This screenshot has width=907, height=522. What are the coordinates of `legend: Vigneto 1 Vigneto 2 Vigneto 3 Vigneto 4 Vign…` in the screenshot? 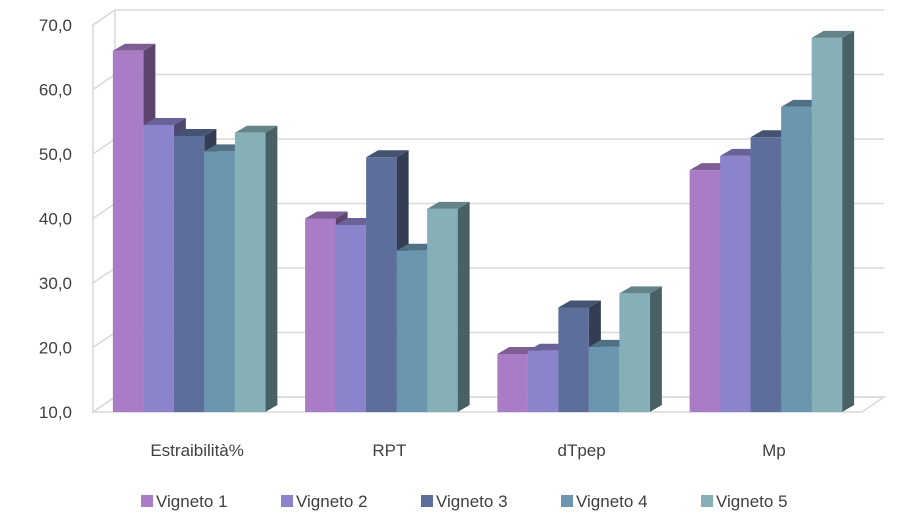 It's located at (464, 501).